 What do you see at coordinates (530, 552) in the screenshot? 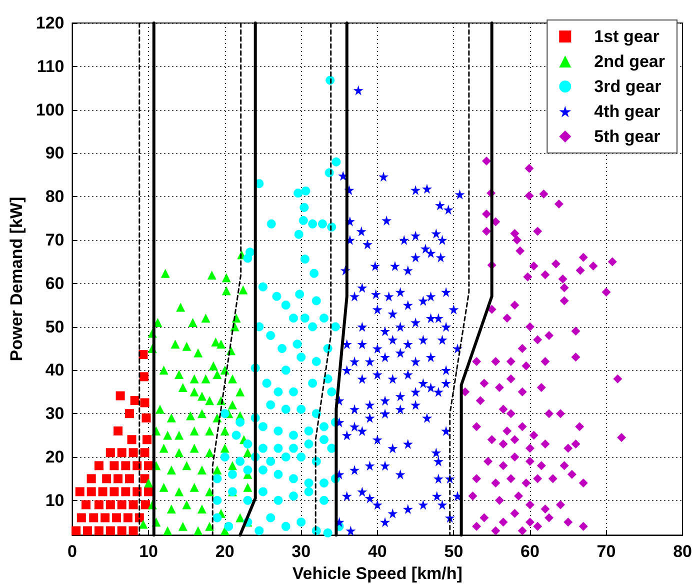
I see `x-tick-label: 60` at bounding box center [530, 552].